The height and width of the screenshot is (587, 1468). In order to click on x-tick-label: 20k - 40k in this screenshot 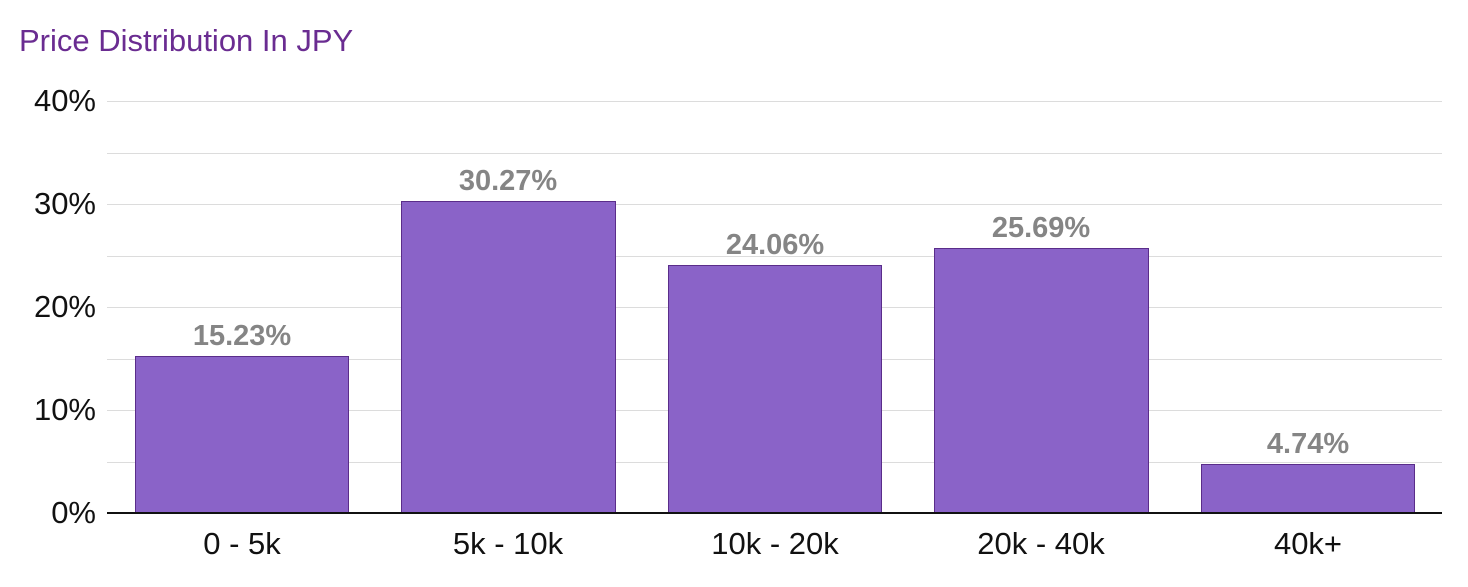, I will do `click(1041, 543)`.